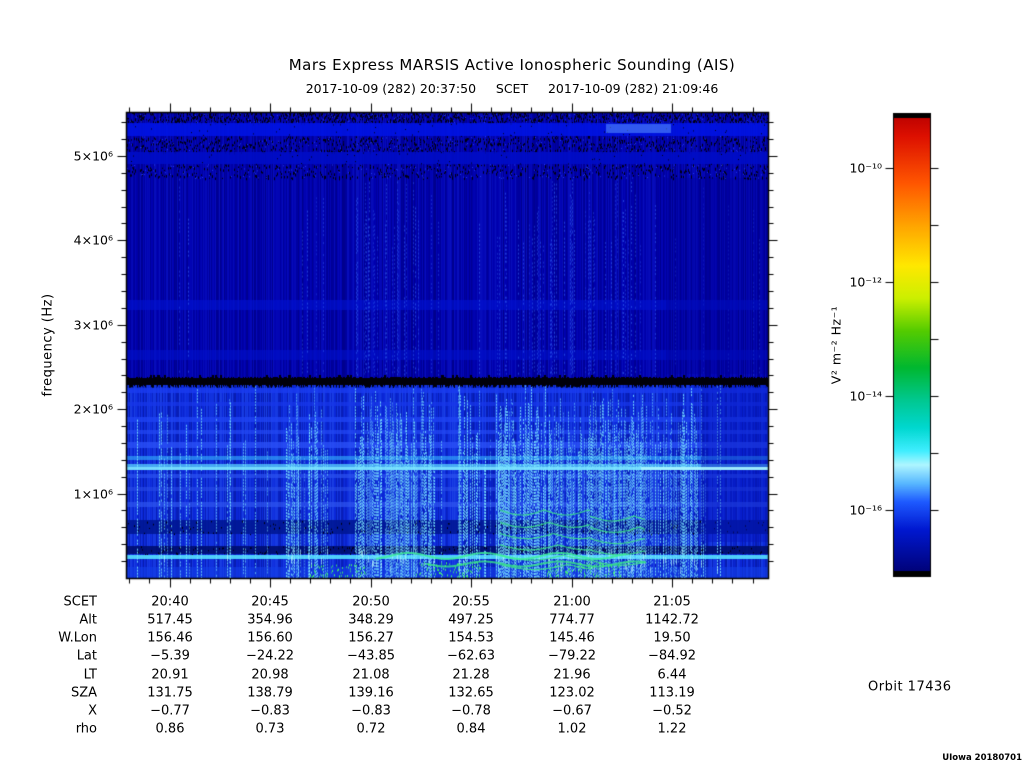 The image size is (1024, 768). I want to click on ephemeris-value: −0.78, so click(471, 711).